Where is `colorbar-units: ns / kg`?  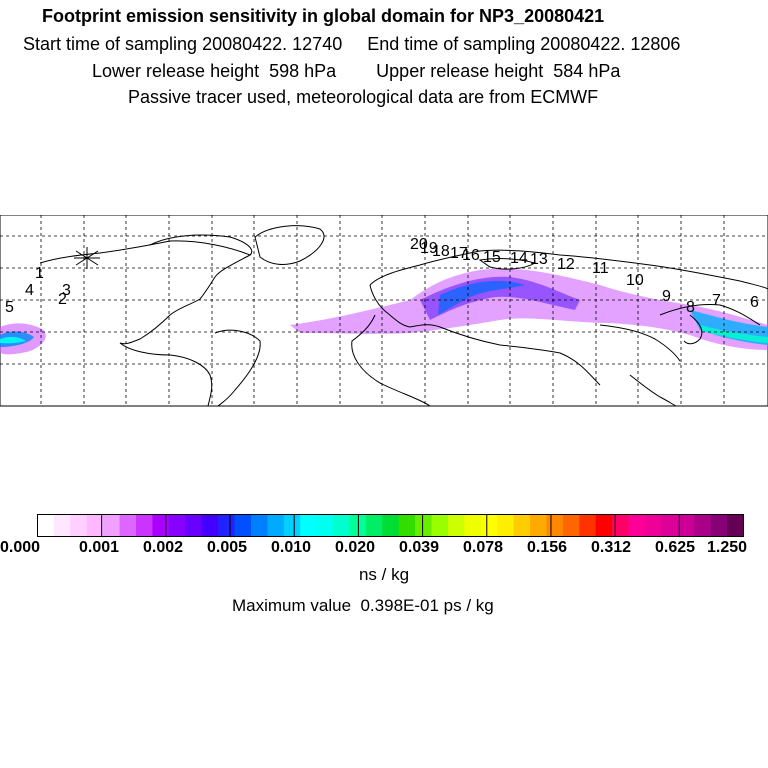 colorbar-units: ns / kg is located at coordinates (384, 574).